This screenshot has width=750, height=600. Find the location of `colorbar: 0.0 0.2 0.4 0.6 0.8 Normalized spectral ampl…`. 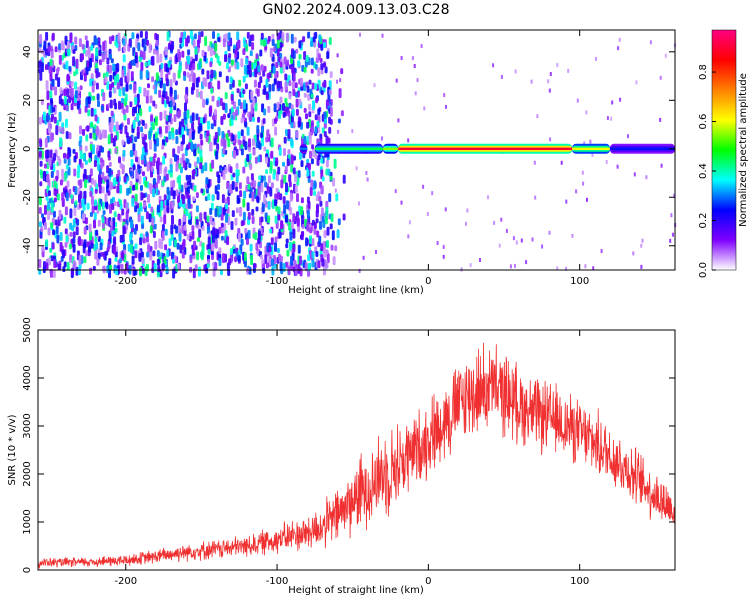

colorbar: 0.0 0.2 0.4 0.6 0.8 Normalized spectral ampl… is located at coordinates (723, 153).